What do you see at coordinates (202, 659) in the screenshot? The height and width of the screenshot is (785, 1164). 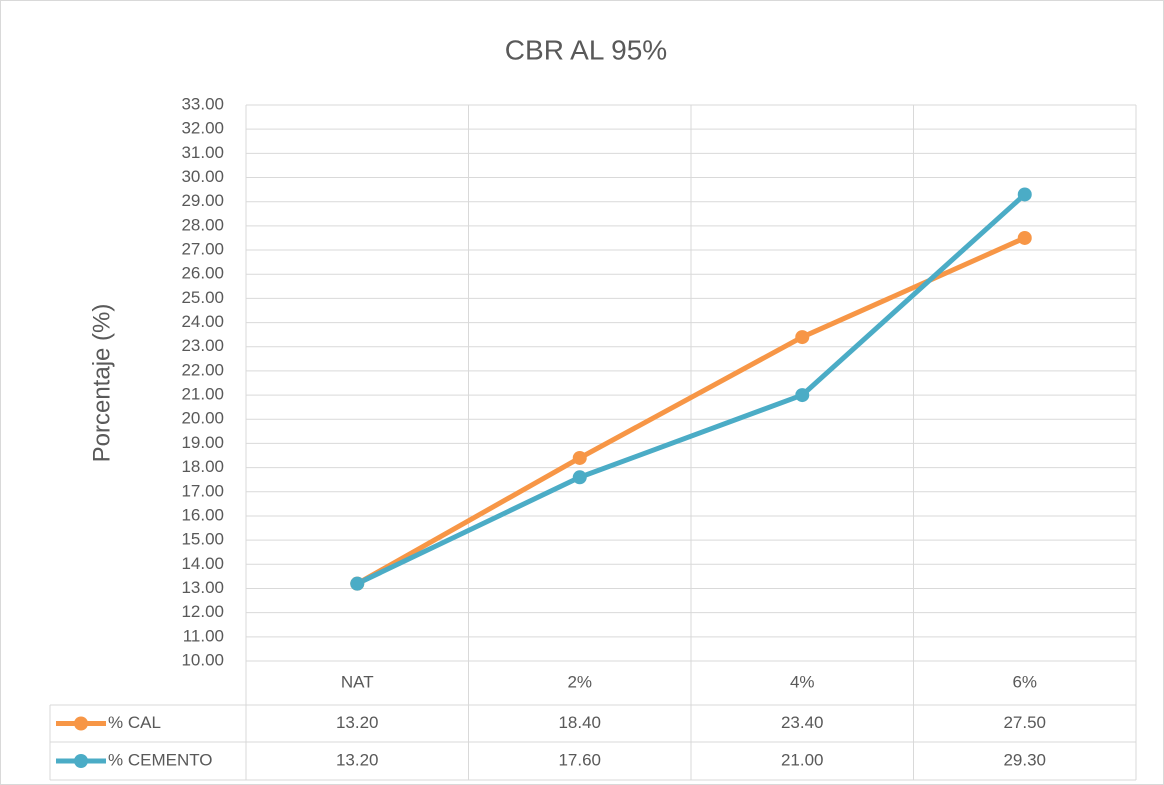 I see `y-tick-label: 10.00` at bounding box center [202, 659].